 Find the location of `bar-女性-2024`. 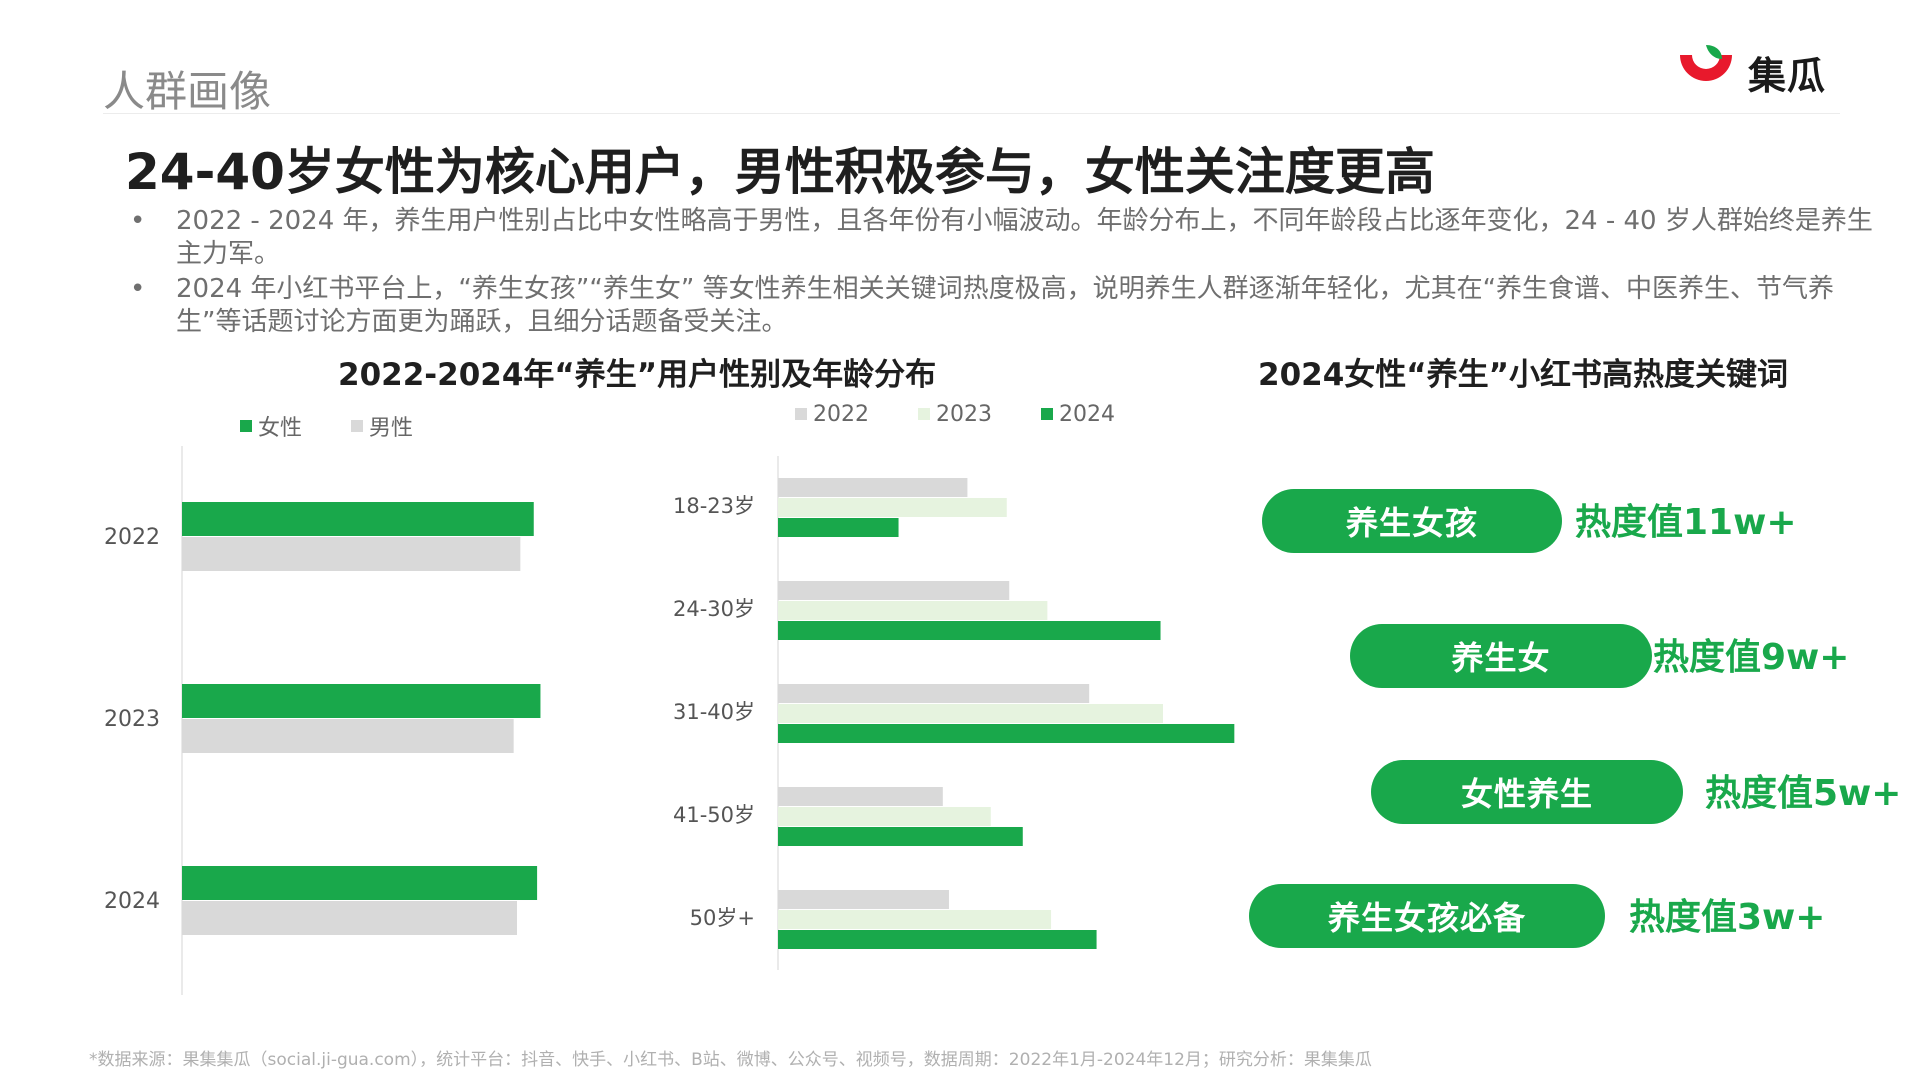

bar-女性-2024 is located at coordinates (360, 883).